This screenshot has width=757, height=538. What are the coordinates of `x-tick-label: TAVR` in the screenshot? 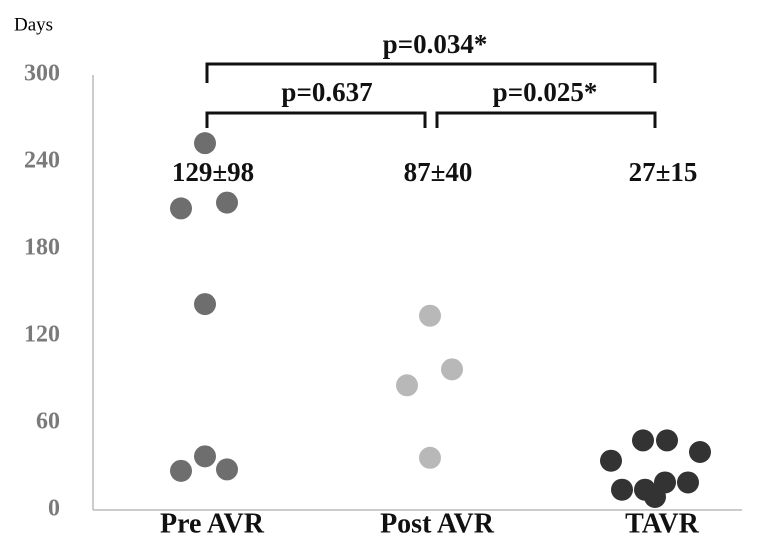 It's located at (662, 523).